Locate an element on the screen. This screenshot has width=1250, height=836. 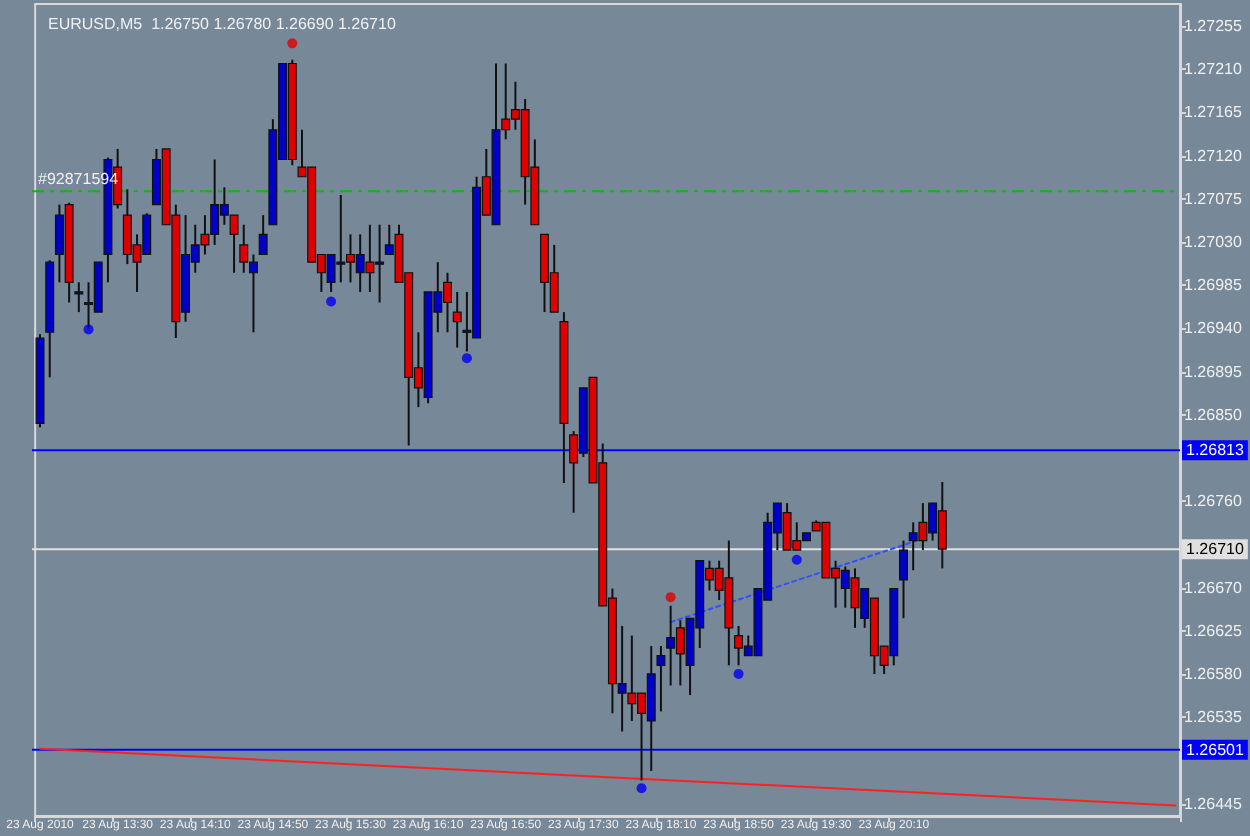
y-tick-label: 1.27120 is located at coordinates (1213, 155).